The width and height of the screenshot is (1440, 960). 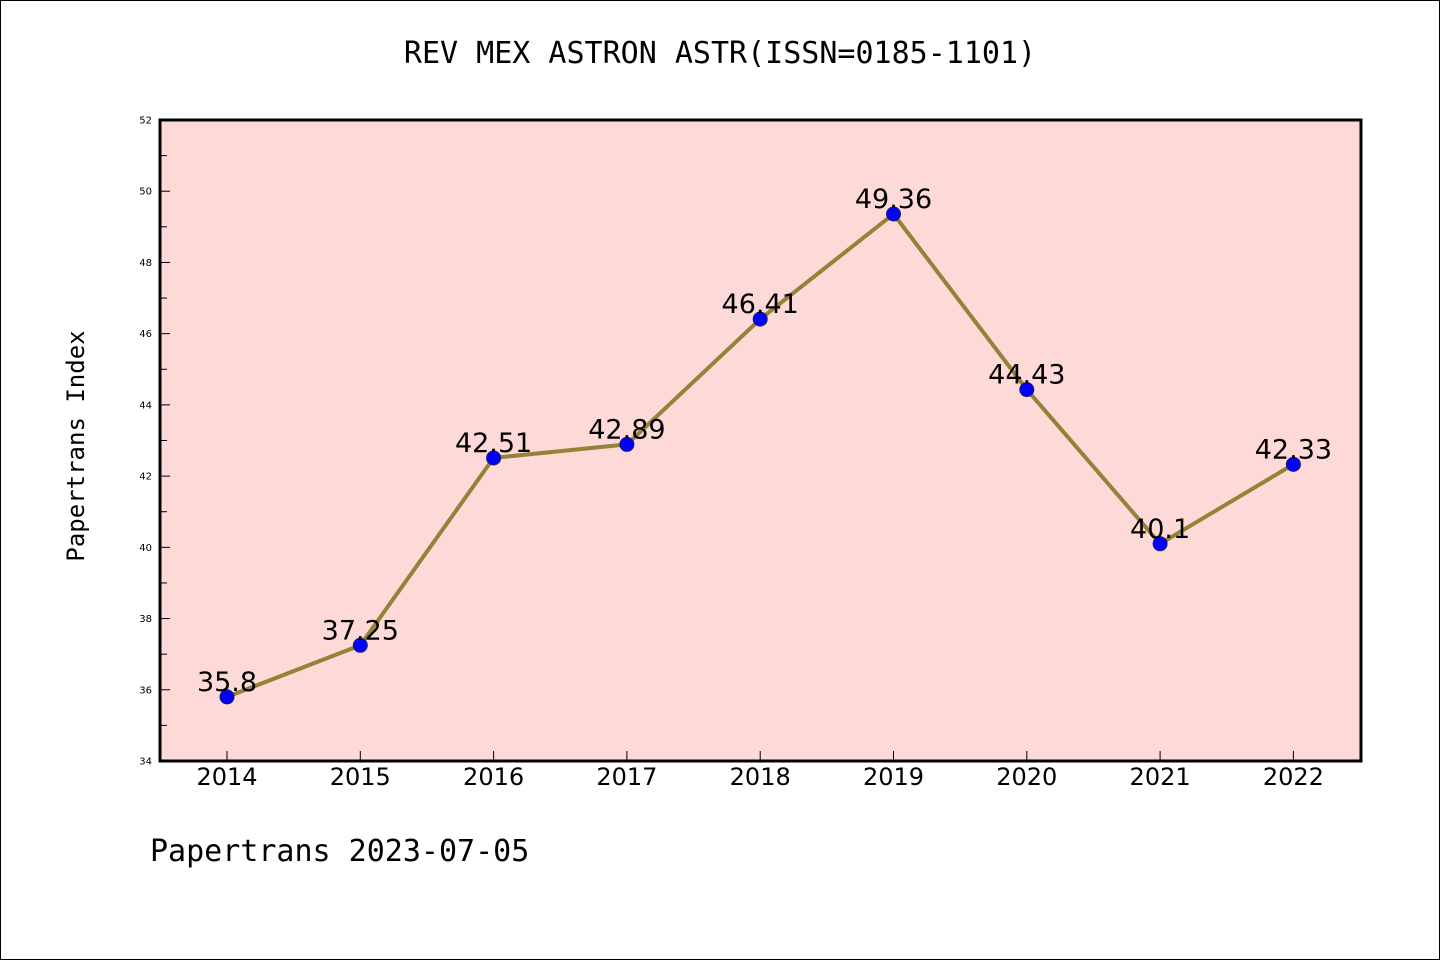 What do you see at coordinates (360, 777) in the screenshot?
I see `x-tick-label: 2015` at bounding box center [360, 777].